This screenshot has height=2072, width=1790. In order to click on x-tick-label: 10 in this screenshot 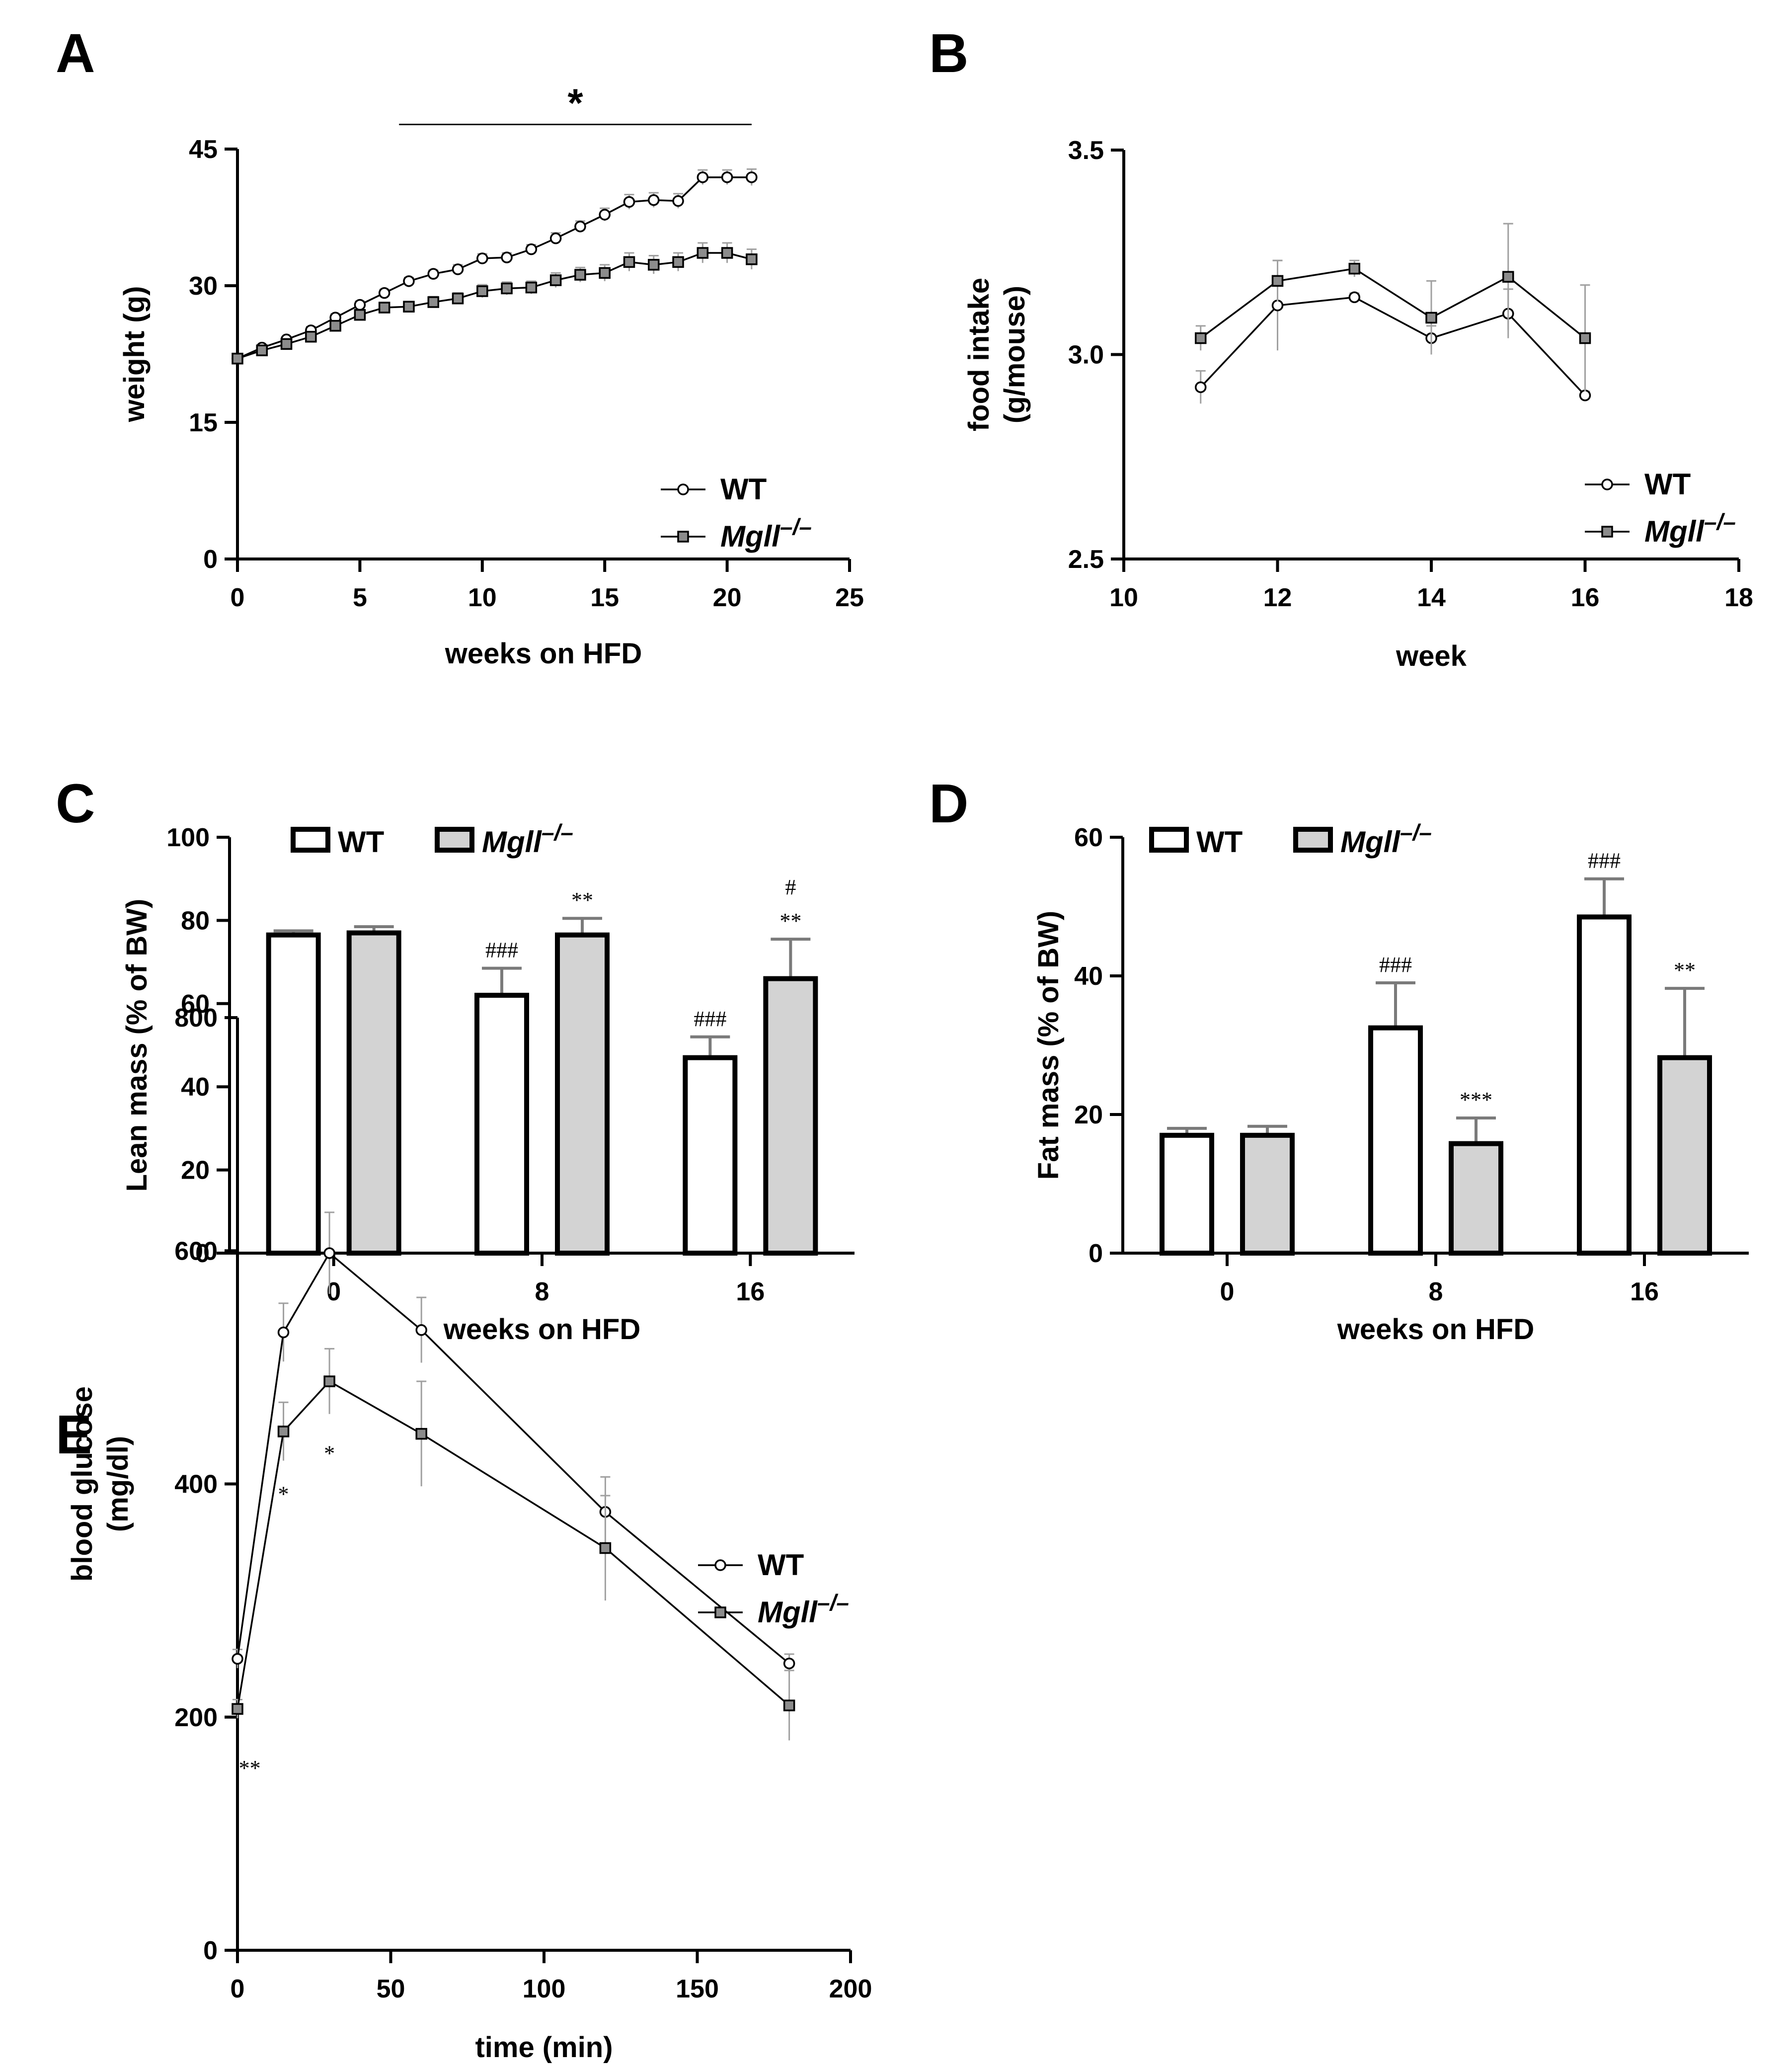, I will do `click(482, 597)`.